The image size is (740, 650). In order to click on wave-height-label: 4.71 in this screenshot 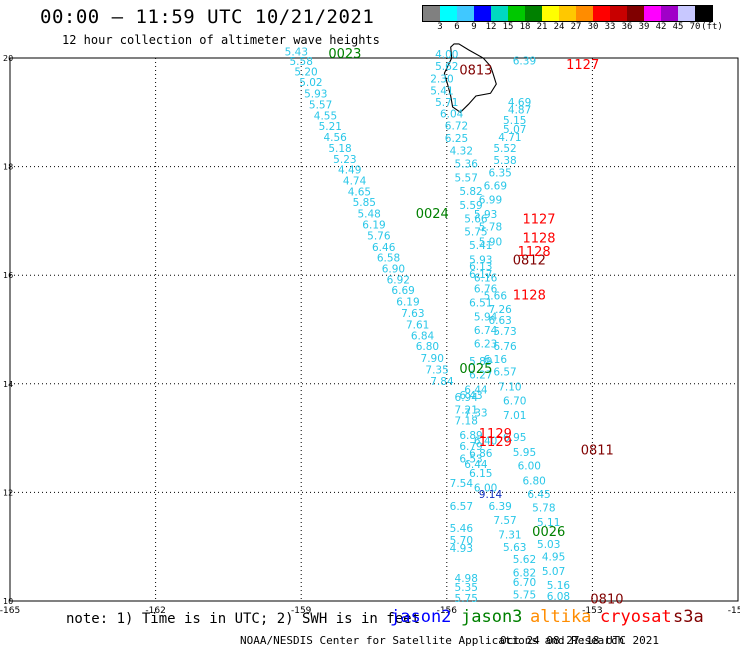, I will do `click(509, 138)`.